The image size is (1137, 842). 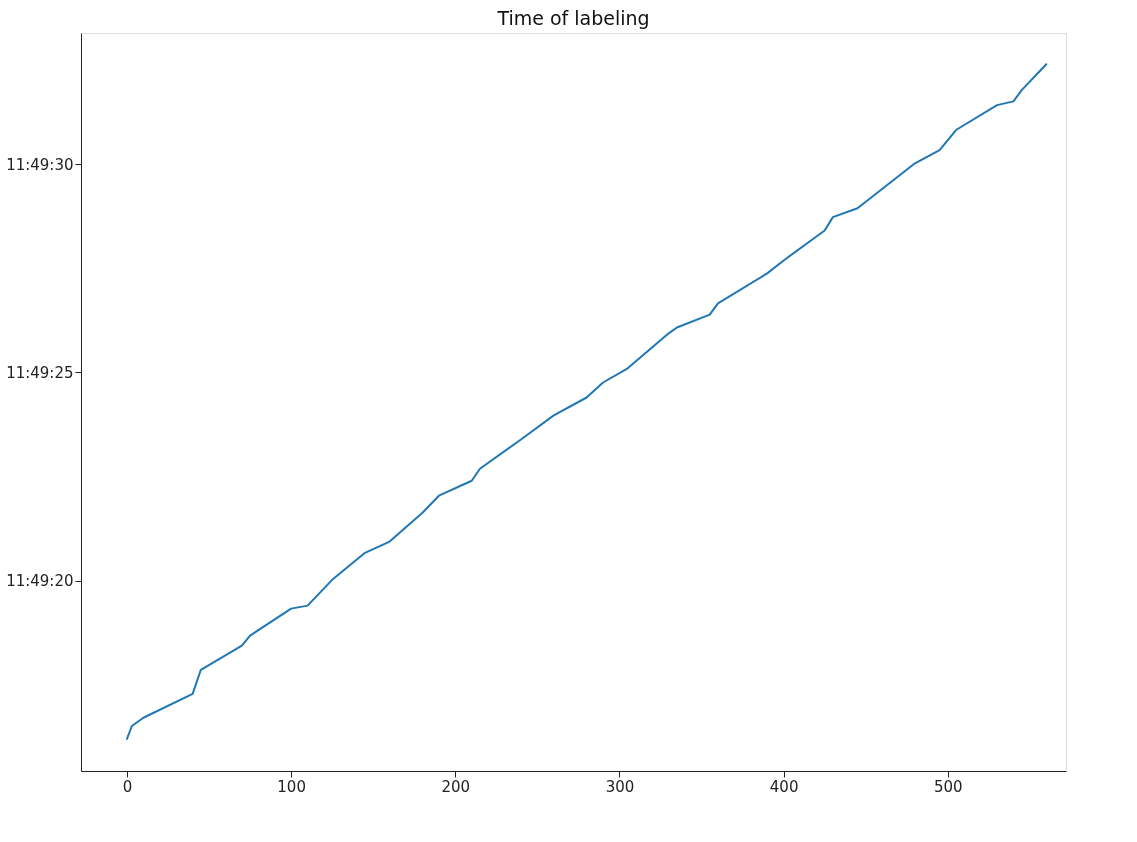 What do you see at coordinates (40, 164) in the screenshot?
I see `y-tick-label: 11:49:30` at bounding box center [40, 164].